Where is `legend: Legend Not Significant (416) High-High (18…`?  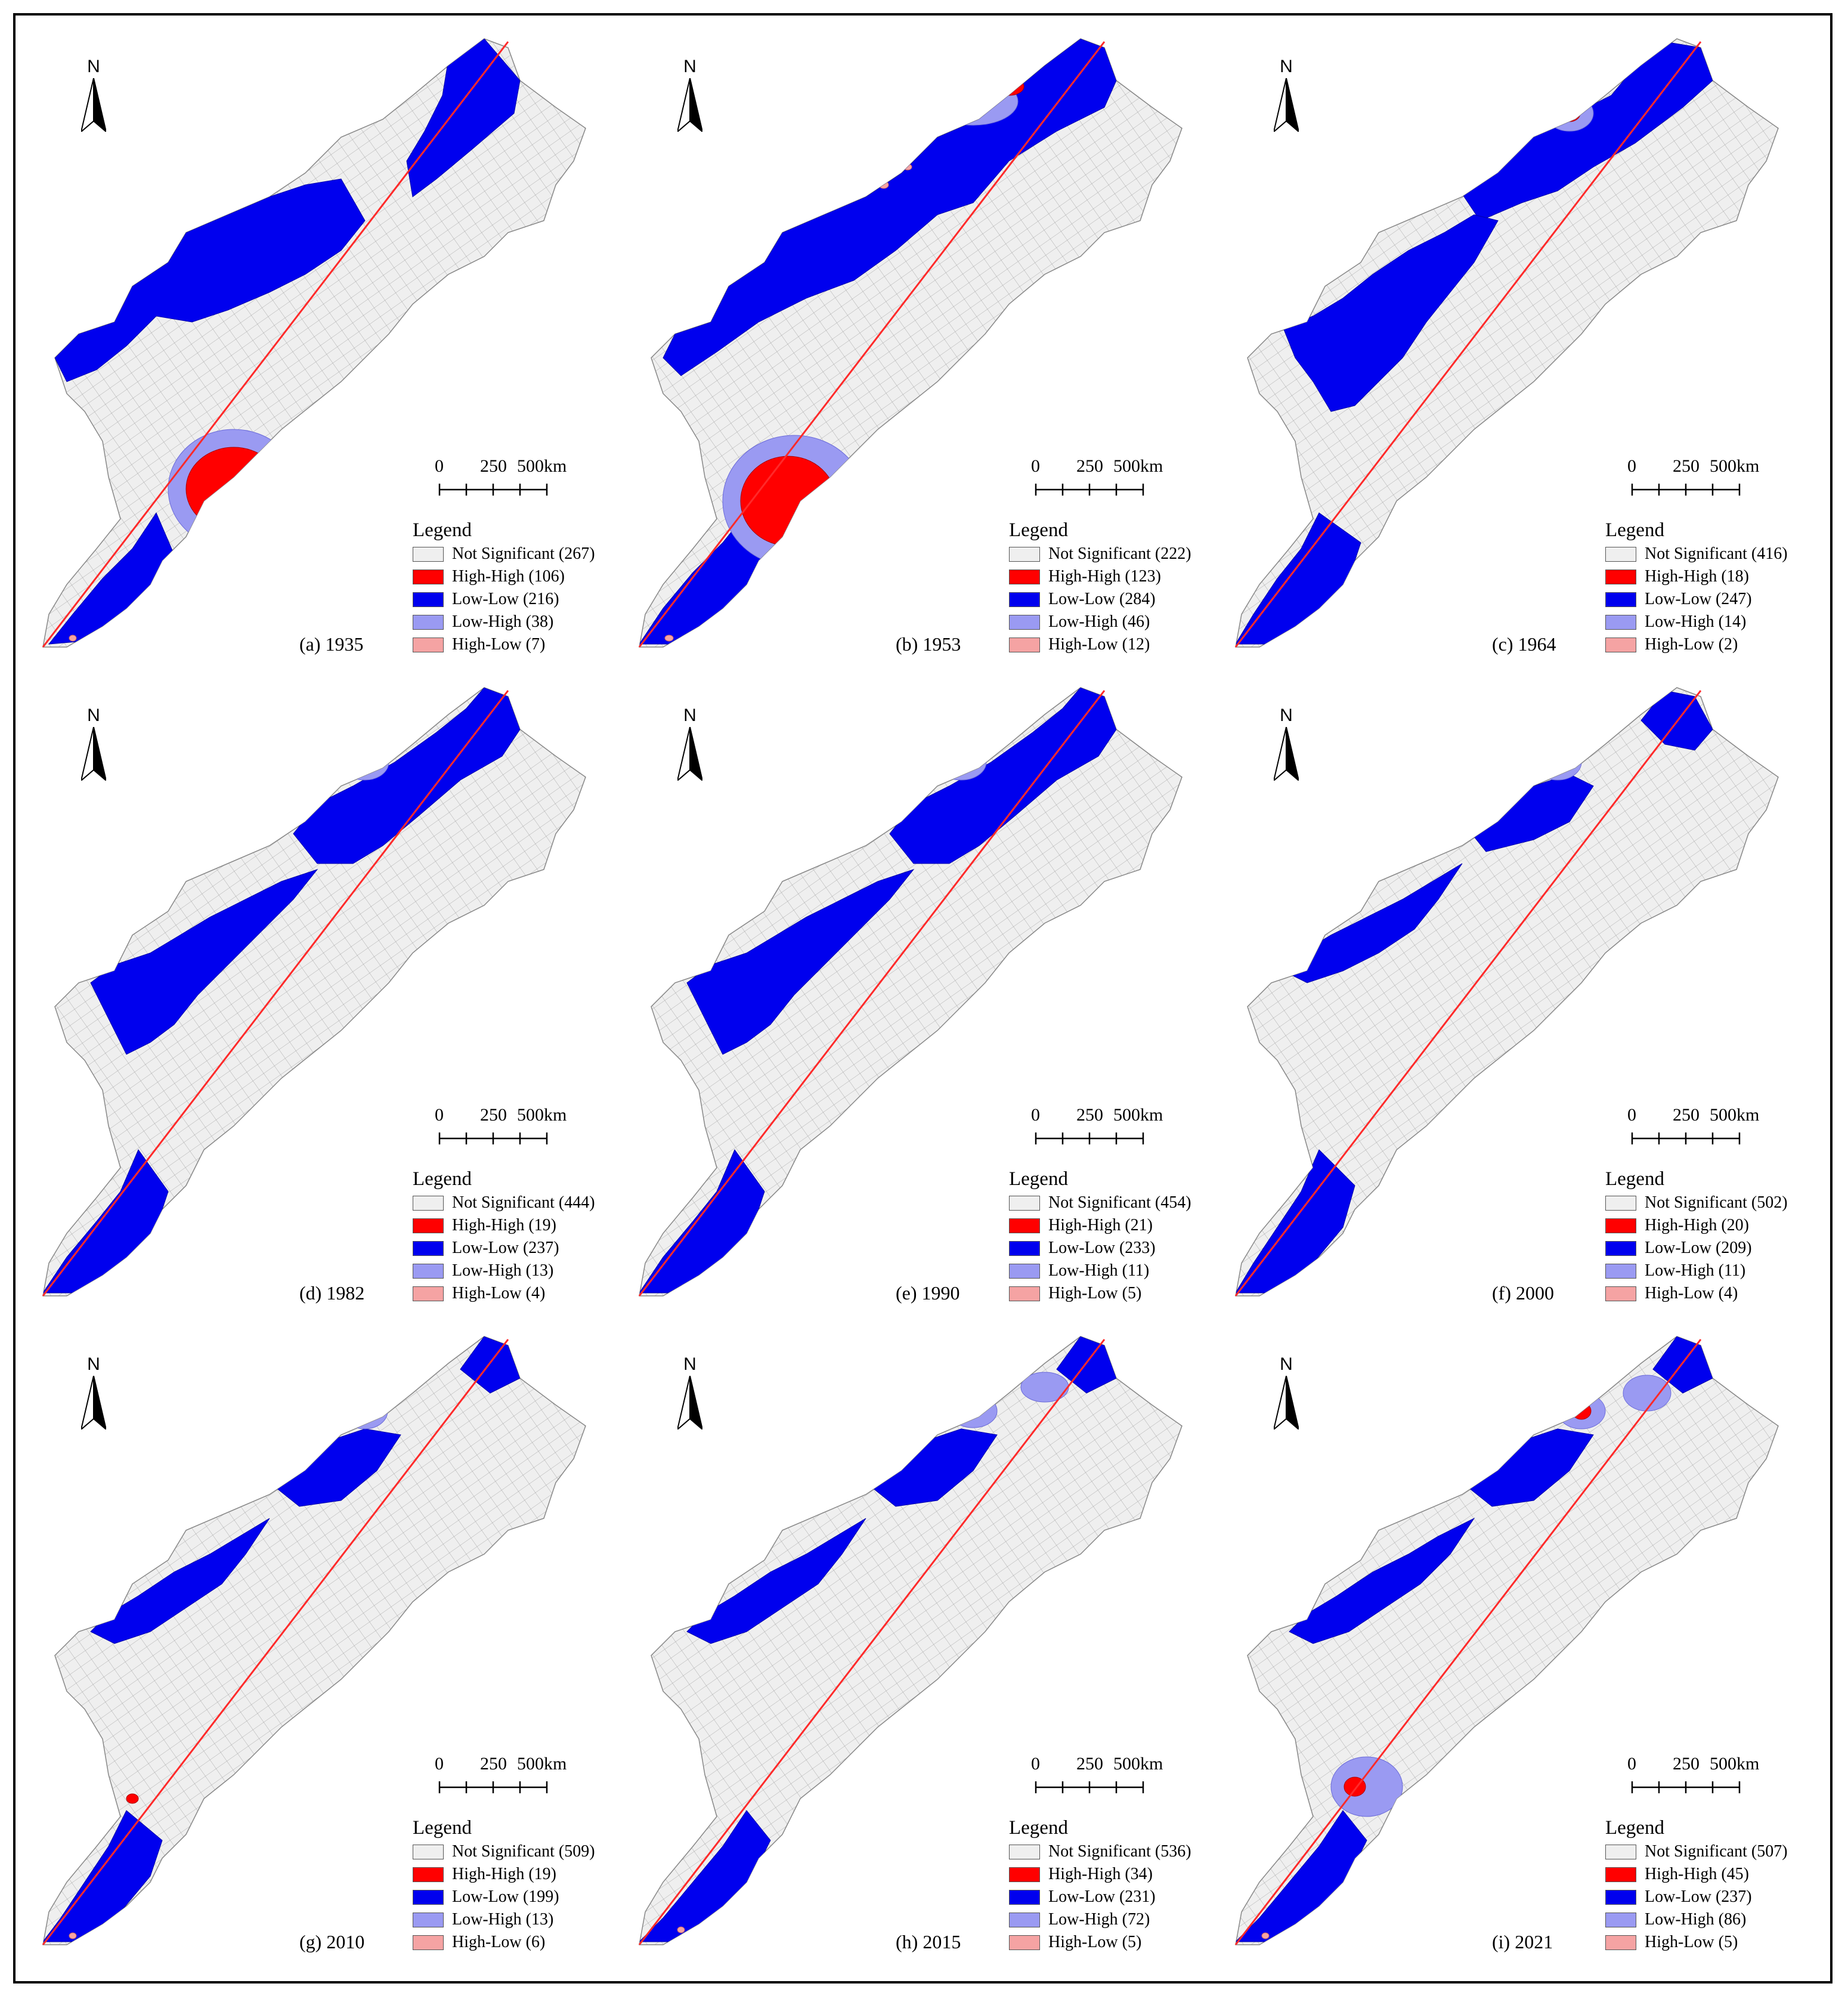 legend: Legend Not Significant (416) High-High (18… is located at coordinates (1715, 587).